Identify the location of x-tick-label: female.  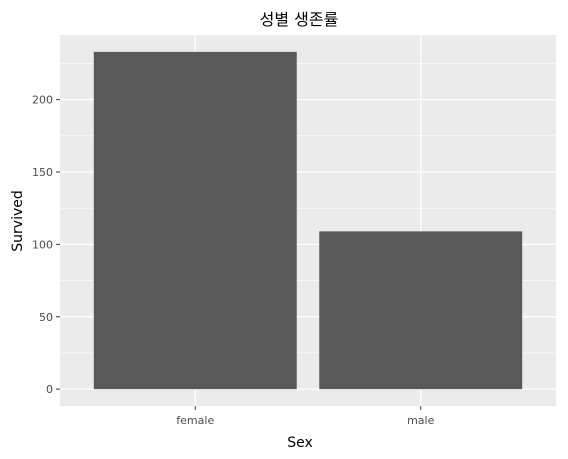
(195, 420).